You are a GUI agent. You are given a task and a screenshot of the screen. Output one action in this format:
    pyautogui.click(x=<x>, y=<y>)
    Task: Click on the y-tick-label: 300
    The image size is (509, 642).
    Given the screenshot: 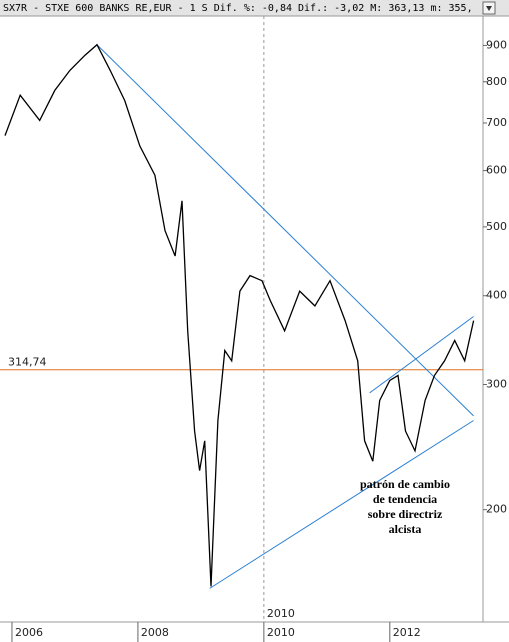 What is the action you would take?
    pyautogui.click(x=496, y=384)
    